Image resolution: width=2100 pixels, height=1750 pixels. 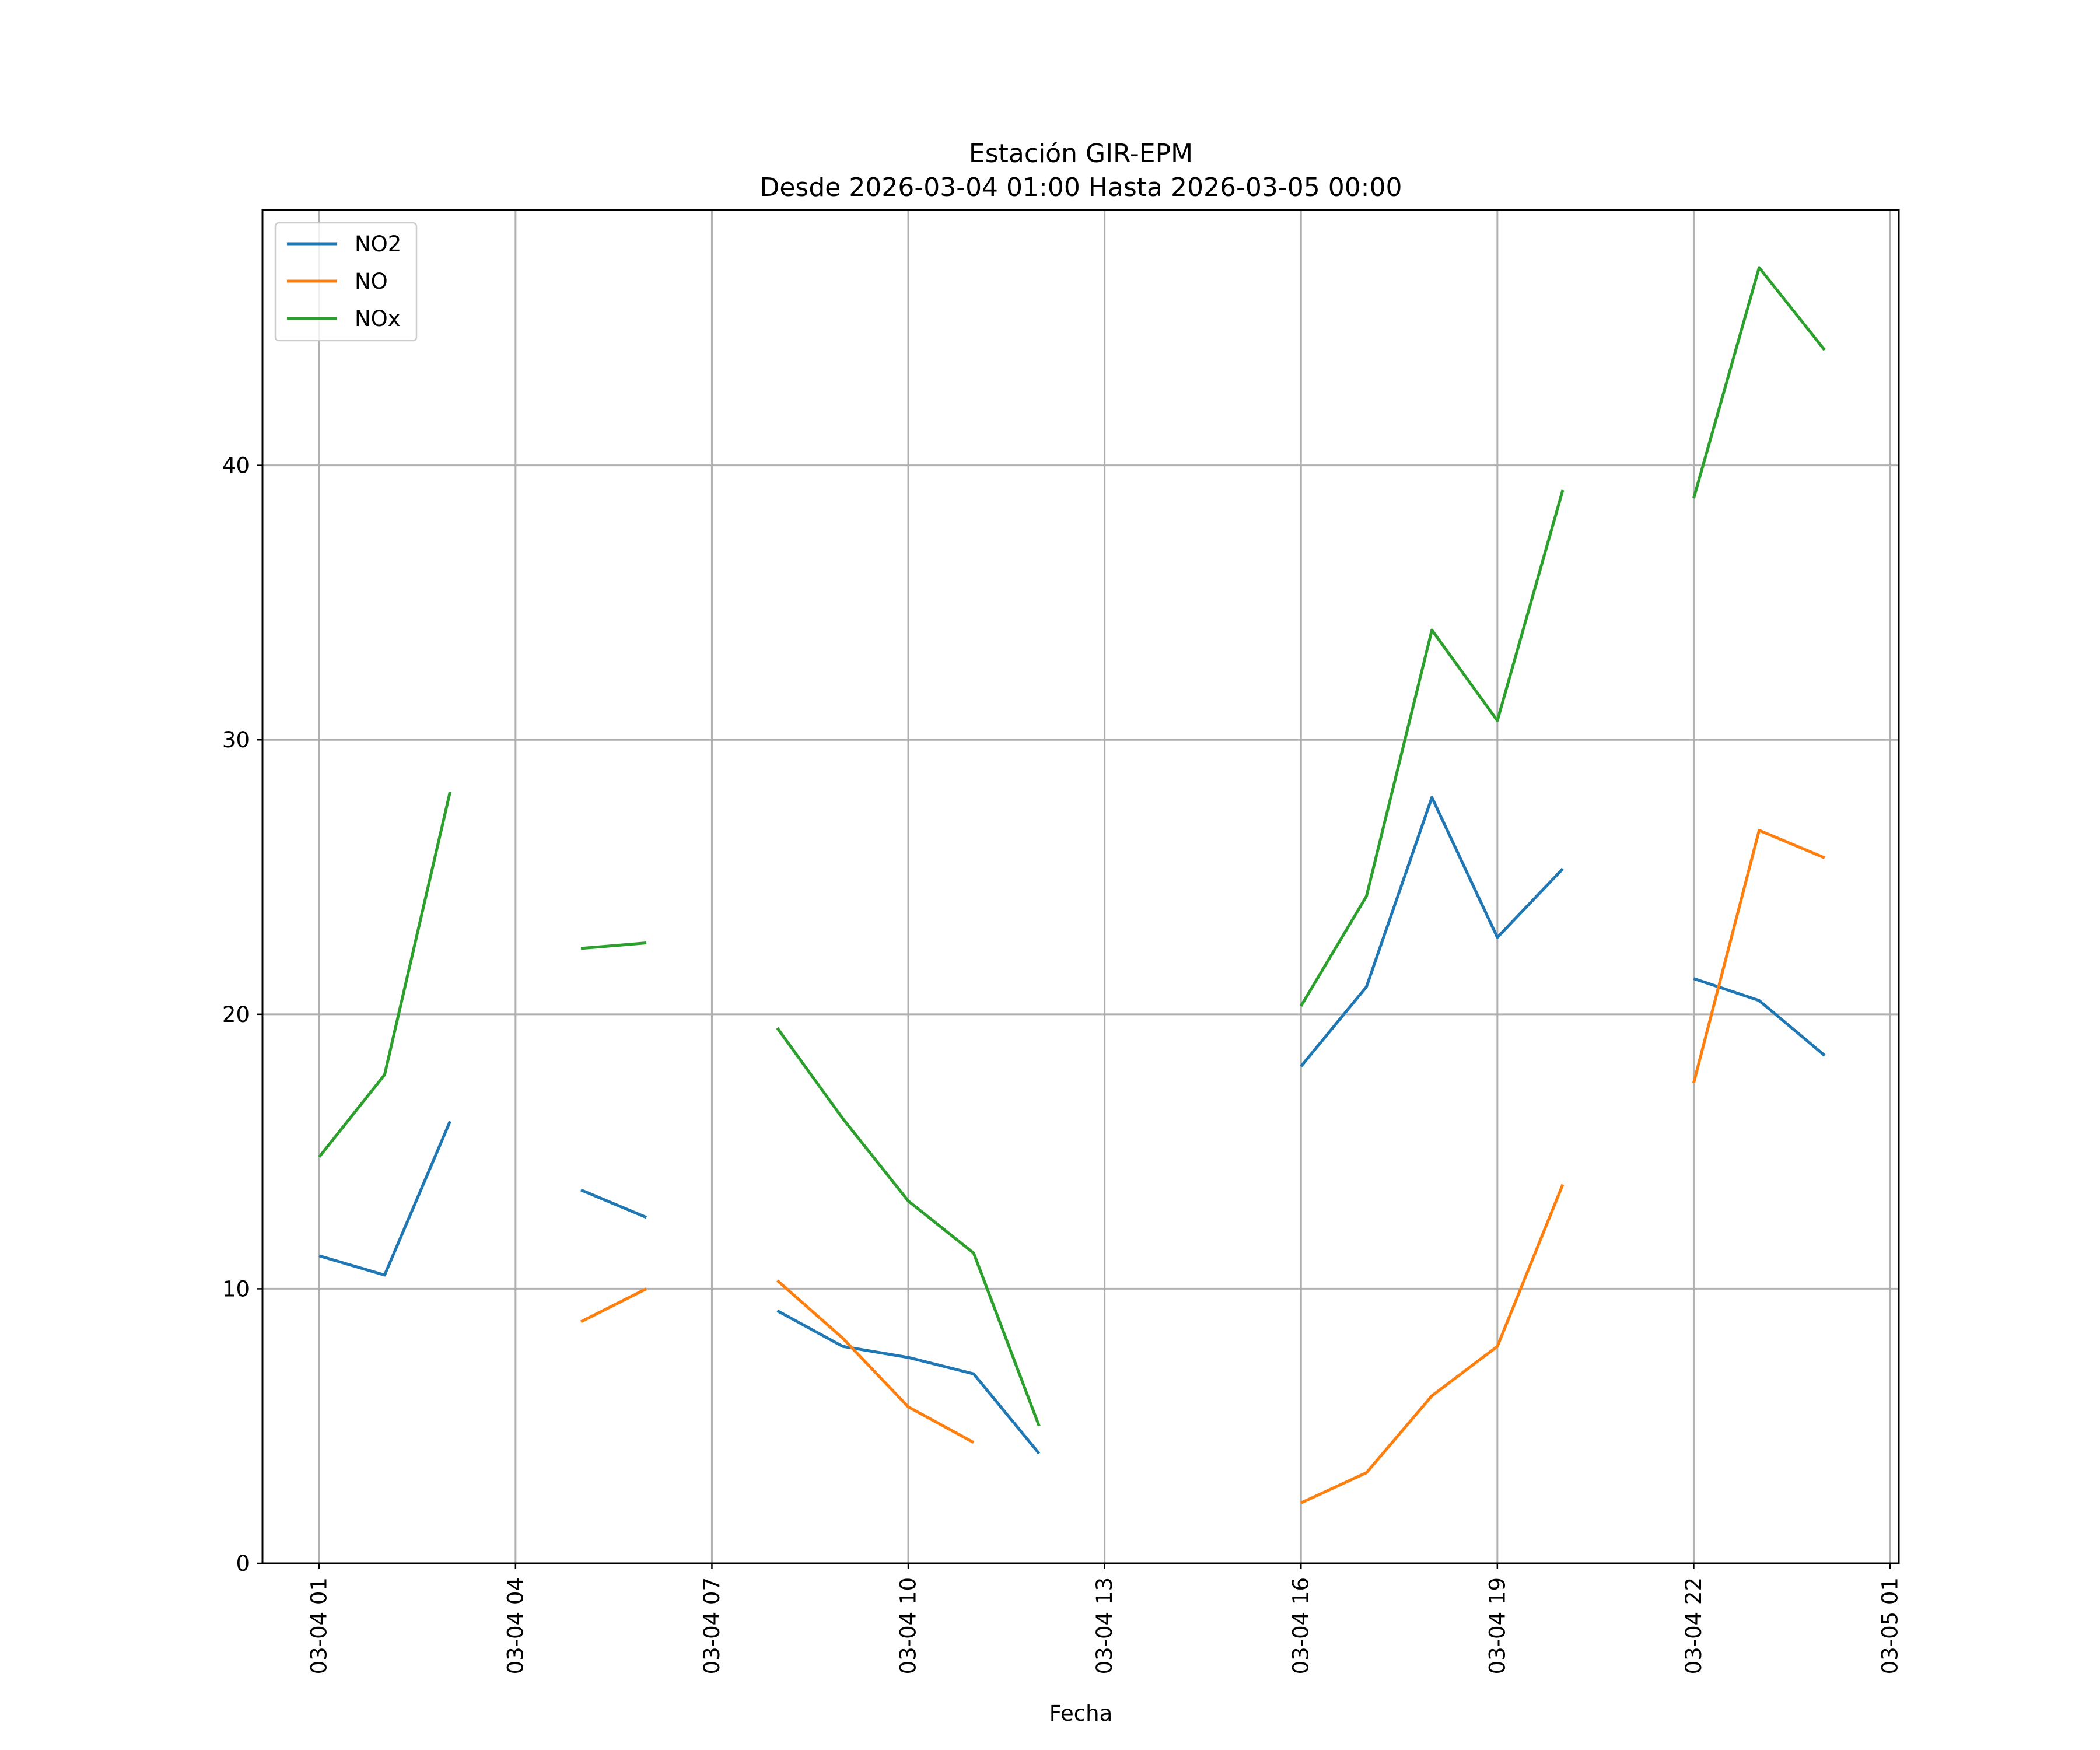 I want to click on legend-label-nox: NOx, so click(x=378, y=318).